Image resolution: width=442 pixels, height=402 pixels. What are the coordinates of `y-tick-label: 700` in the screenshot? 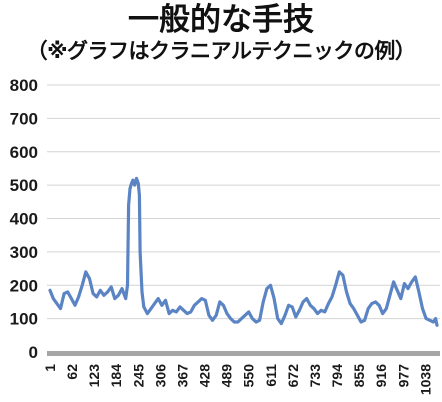 It's located at (24, 118).